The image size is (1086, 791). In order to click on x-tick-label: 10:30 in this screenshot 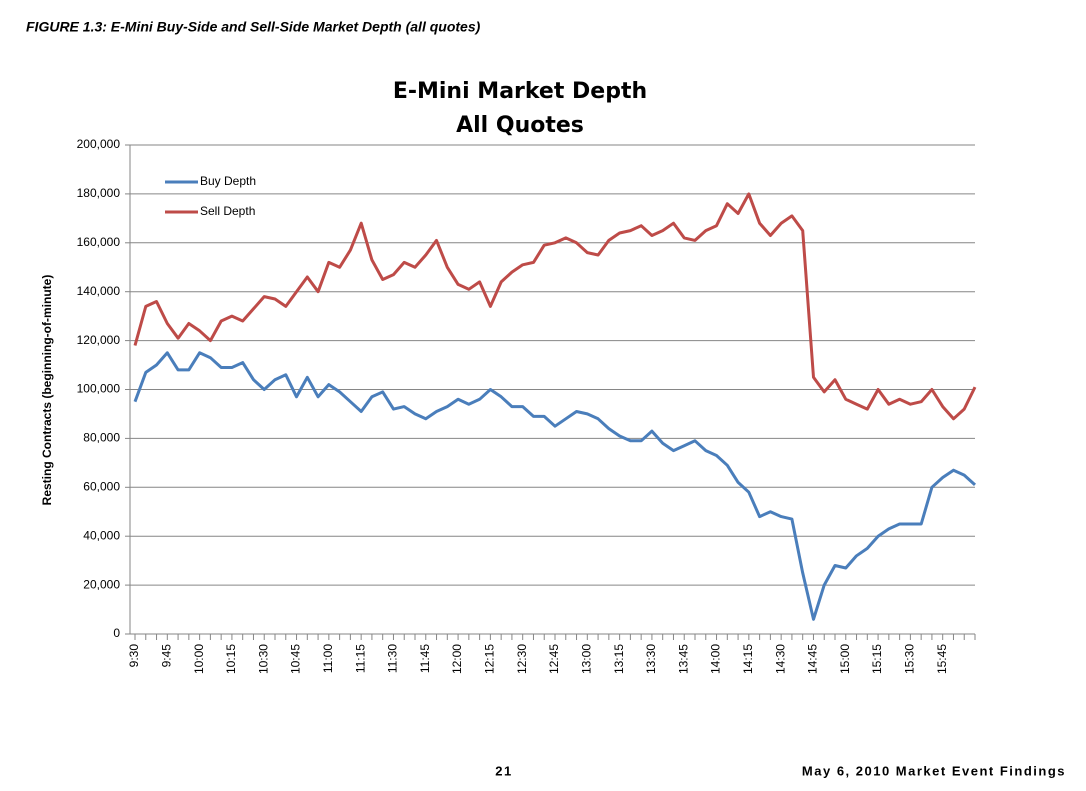, I will do `click(263, 659)`.